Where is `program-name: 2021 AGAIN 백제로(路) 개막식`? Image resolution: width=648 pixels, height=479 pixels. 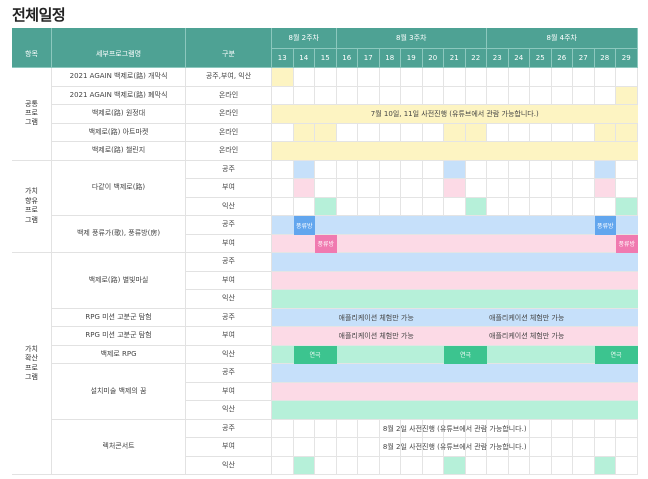
program-name: 2021 AGAIN 백제로(路) 개막식 is located at coordinates (119, 77).